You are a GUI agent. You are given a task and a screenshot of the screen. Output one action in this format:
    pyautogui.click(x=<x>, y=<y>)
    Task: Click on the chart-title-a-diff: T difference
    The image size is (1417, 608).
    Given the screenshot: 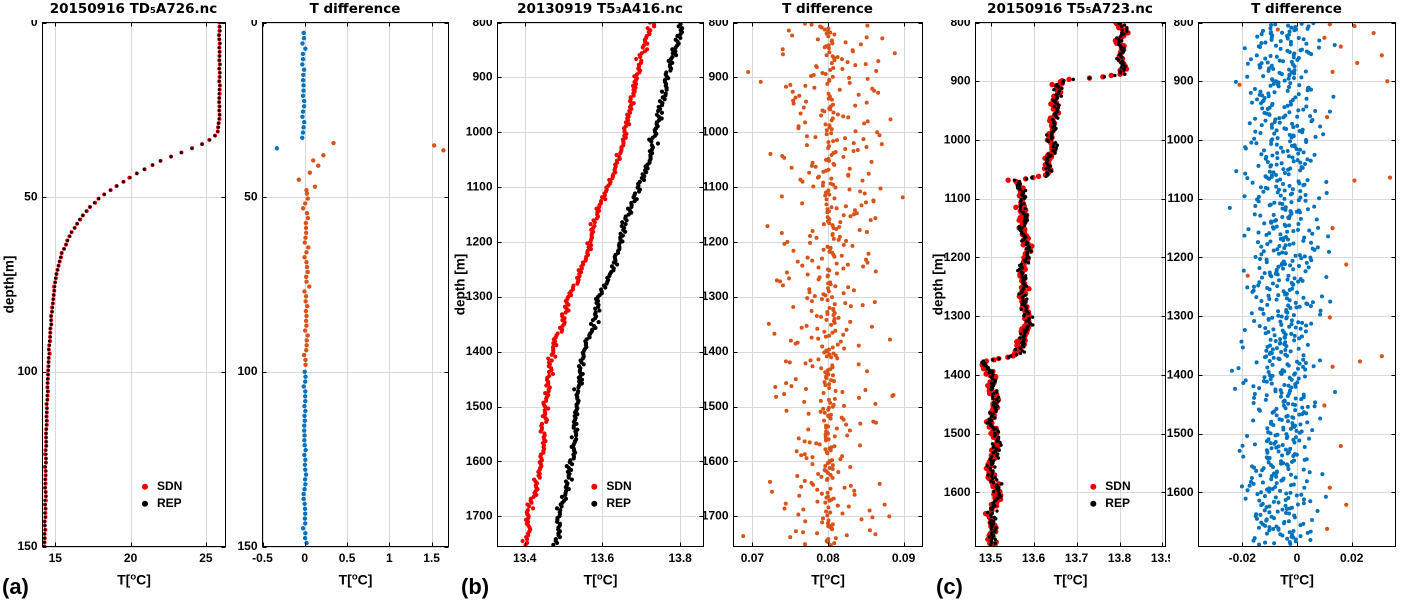 What is the action you would take?
    pyautogui.click(x=355, y=9)
    